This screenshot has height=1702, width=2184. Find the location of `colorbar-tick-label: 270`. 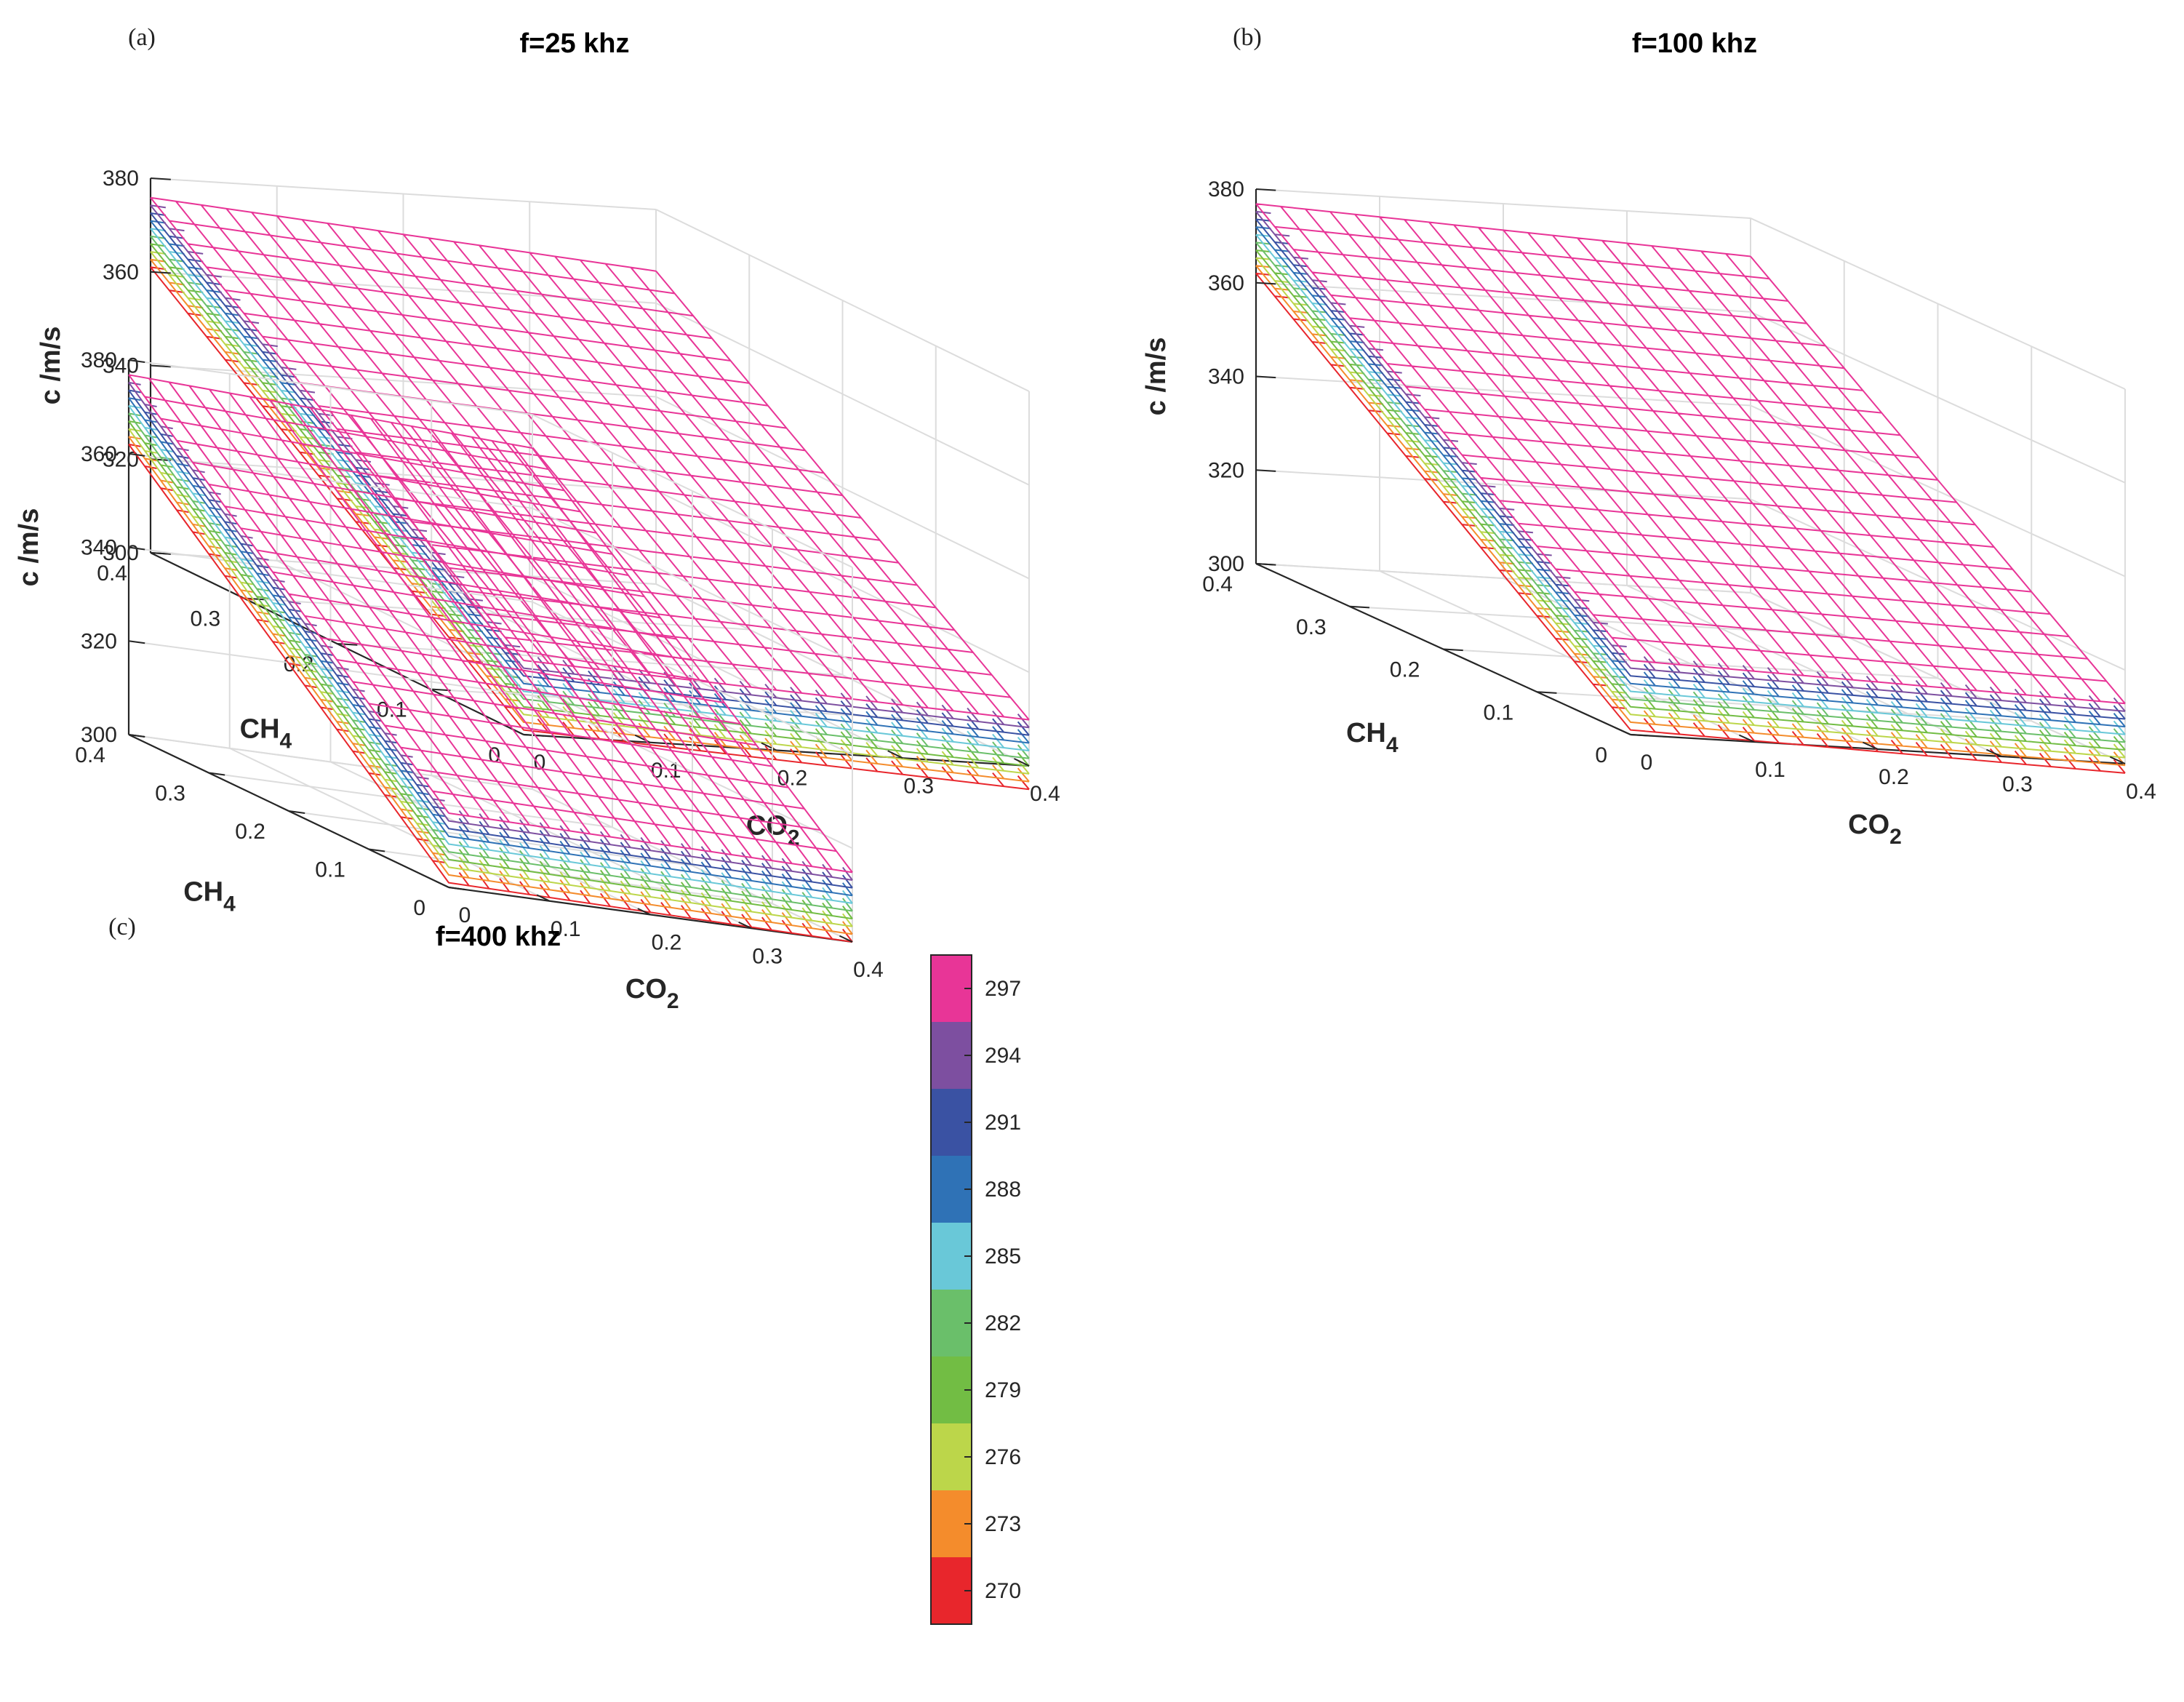

colorbar-tick-label: 270 is located at coordinates (1003, 1591).